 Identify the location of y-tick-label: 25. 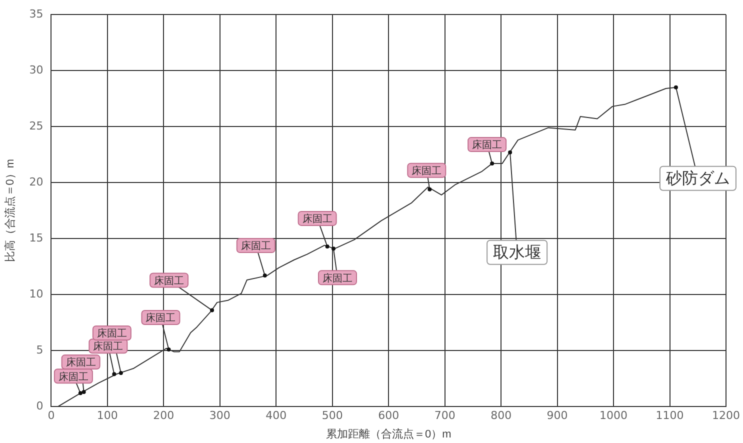
(36, 125).